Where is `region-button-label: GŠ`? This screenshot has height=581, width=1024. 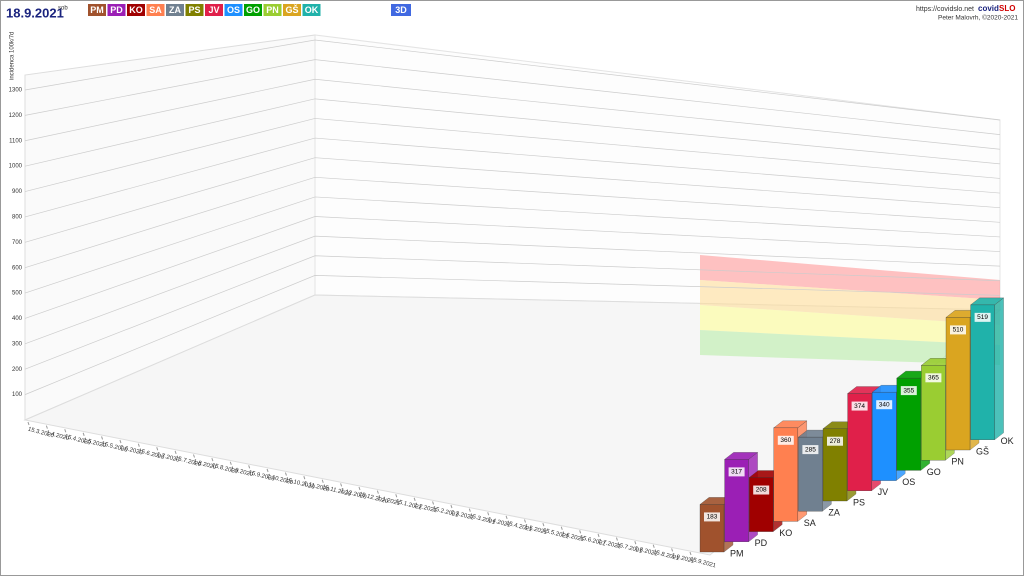
region-button-label: GŠ is located at coordinates (291, 9).